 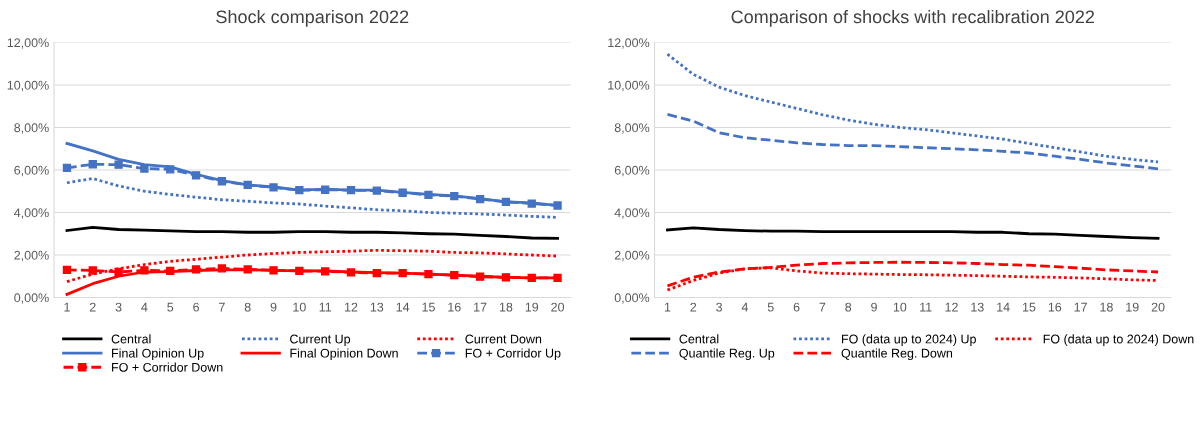 I want to click on y-tick-label: 4,00%, so click(x=632, y=213).